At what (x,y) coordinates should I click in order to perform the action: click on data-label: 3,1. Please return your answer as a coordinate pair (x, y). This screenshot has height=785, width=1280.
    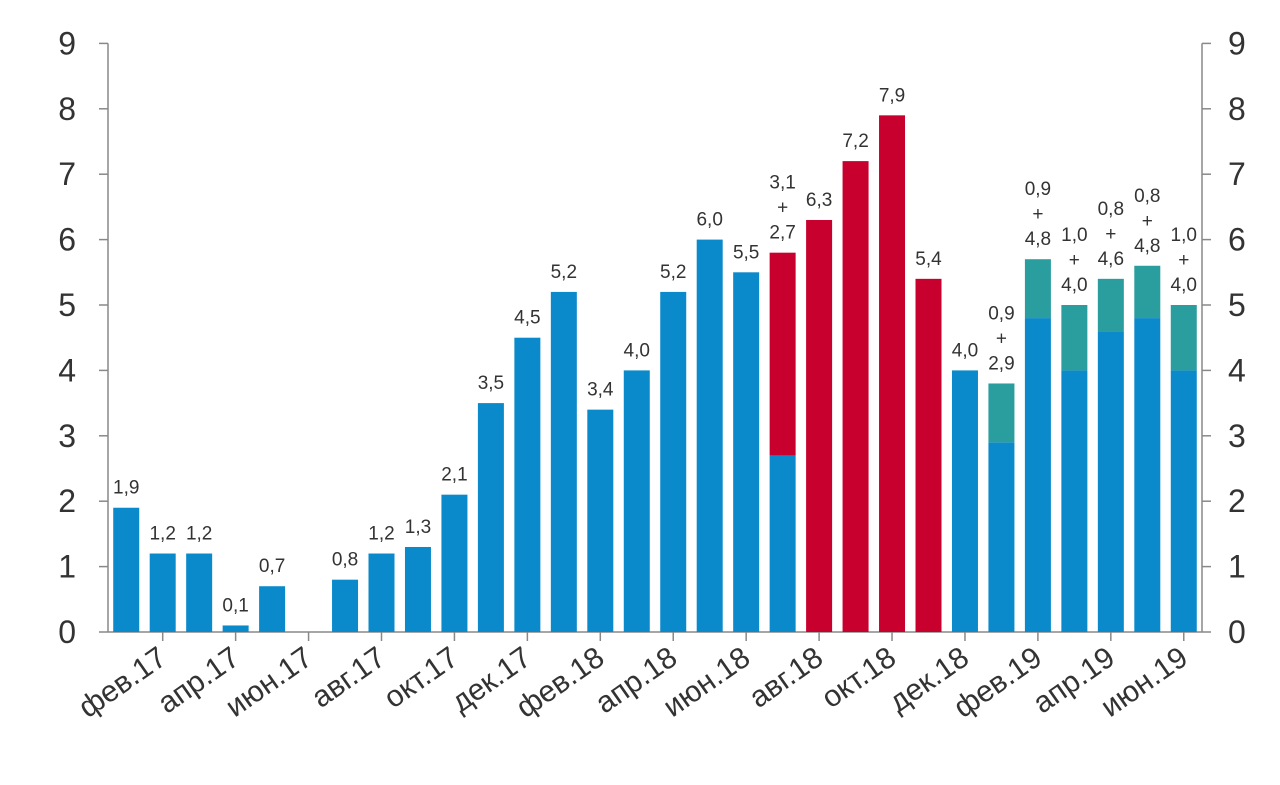
    Looking at the image, I should click on (782, 183).